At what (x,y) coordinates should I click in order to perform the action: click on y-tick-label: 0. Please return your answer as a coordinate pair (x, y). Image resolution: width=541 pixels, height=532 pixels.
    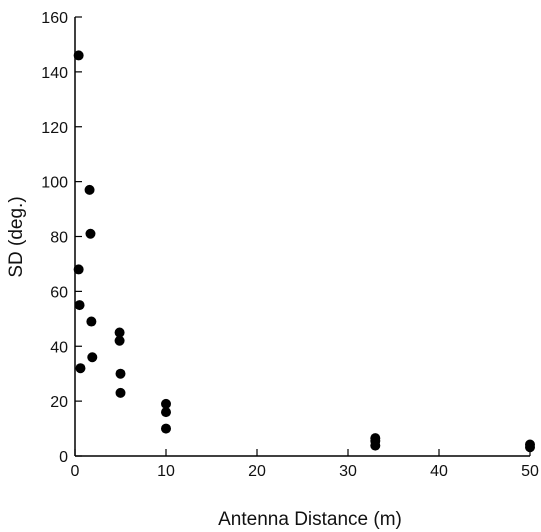
    Looking at the image, I should click on (63, 457).